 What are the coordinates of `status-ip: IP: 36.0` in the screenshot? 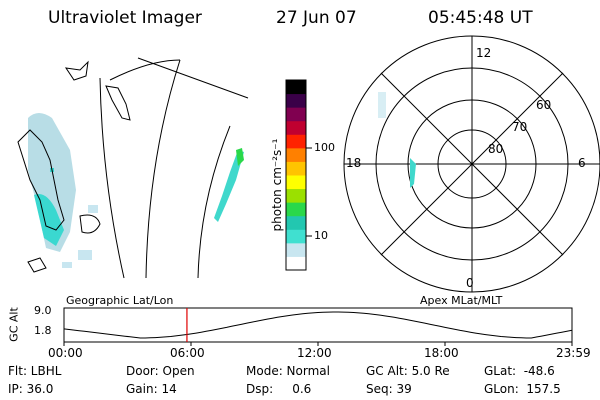 It's located at (31, 389).